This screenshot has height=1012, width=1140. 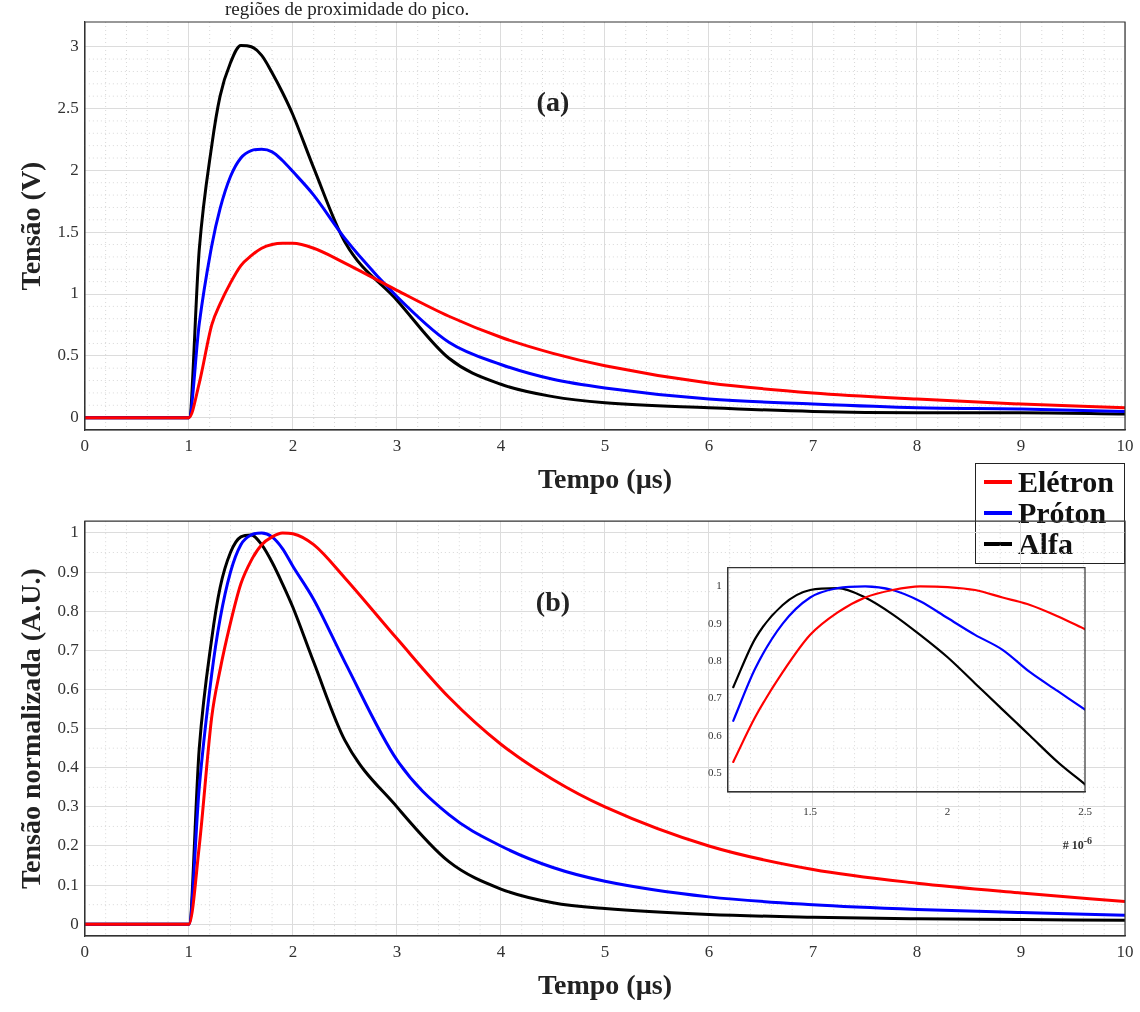 What do you see at coordinates (68, 108) in the screenshot?
I see `y-tick-label: 2.5` at bounding box center [68, 108].